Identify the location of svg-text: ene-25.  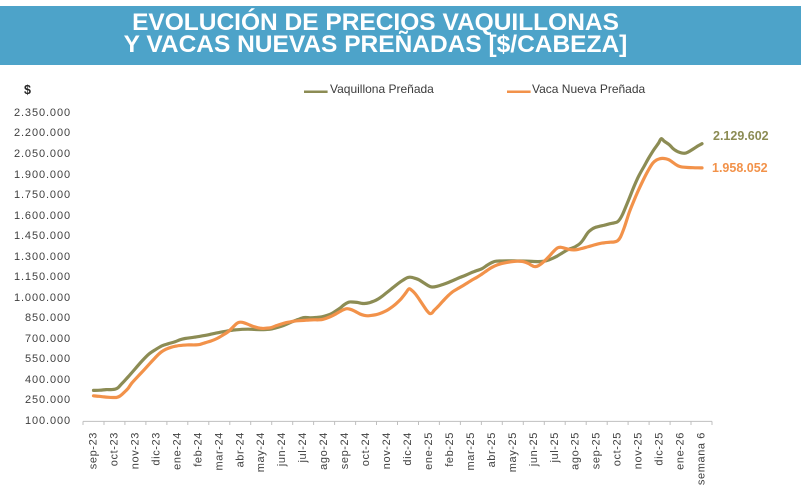
(429, 451).